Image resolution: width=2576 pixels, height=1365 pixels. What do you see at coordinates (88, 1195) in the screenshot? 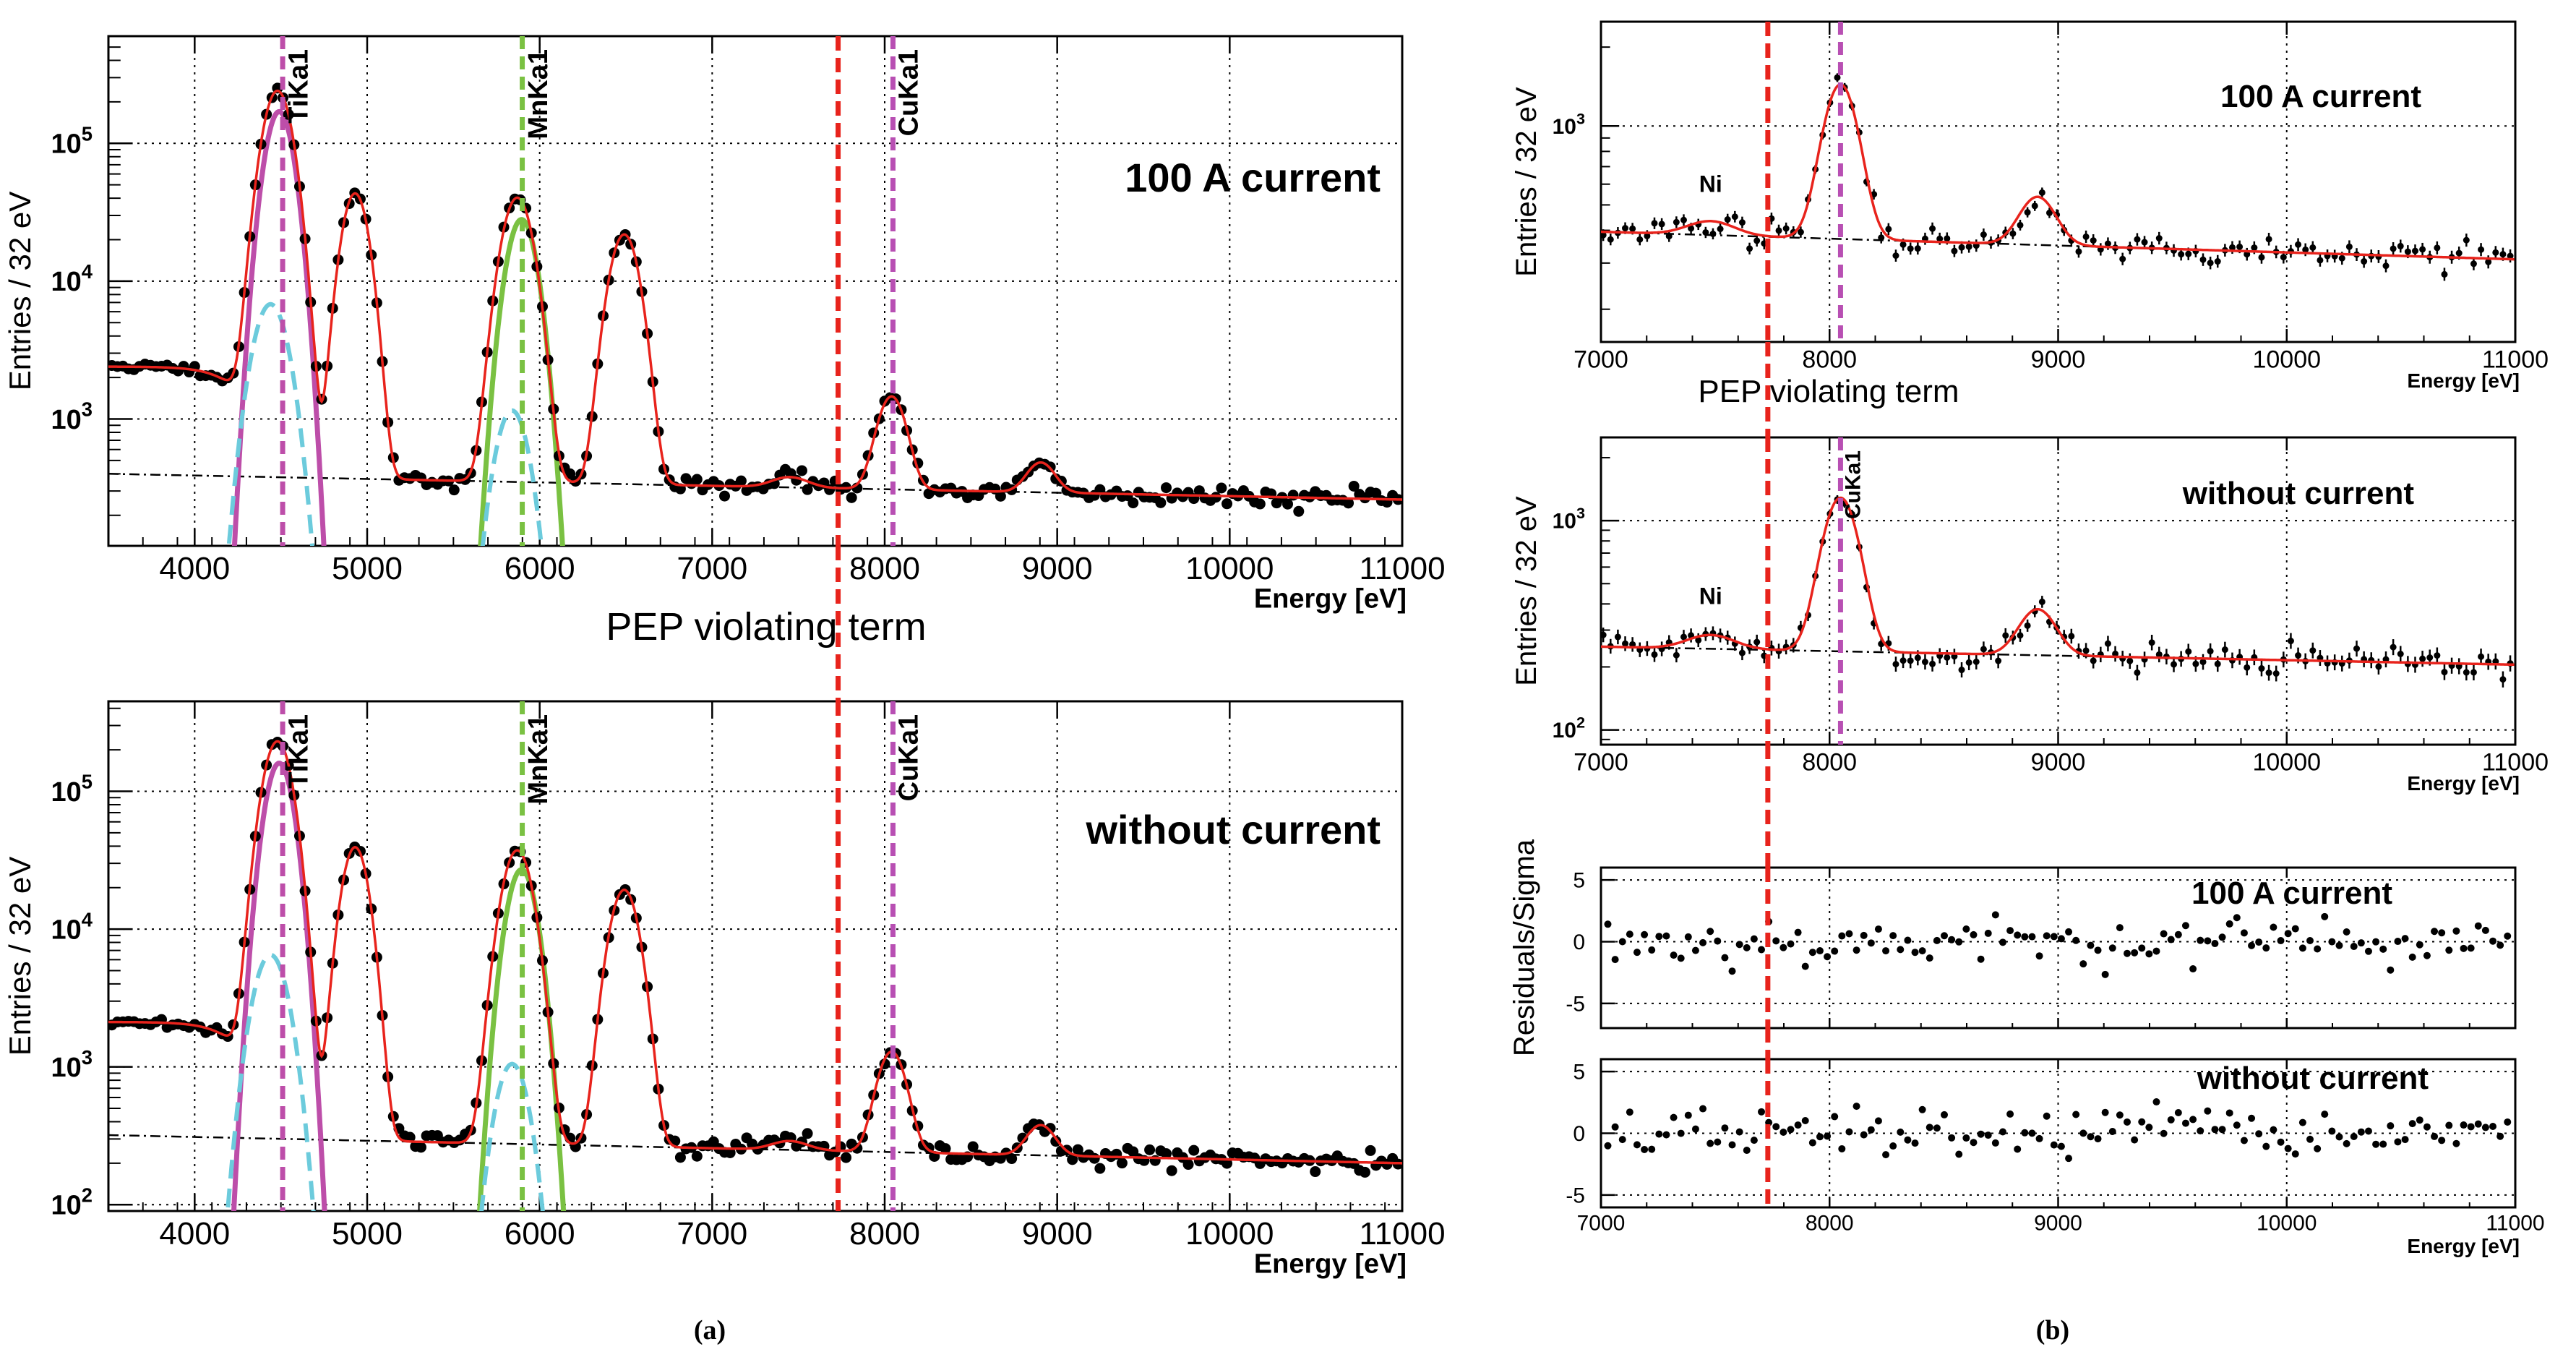
I see `y-tick-label-exponent: 2` at bounding box center [88, 1195].